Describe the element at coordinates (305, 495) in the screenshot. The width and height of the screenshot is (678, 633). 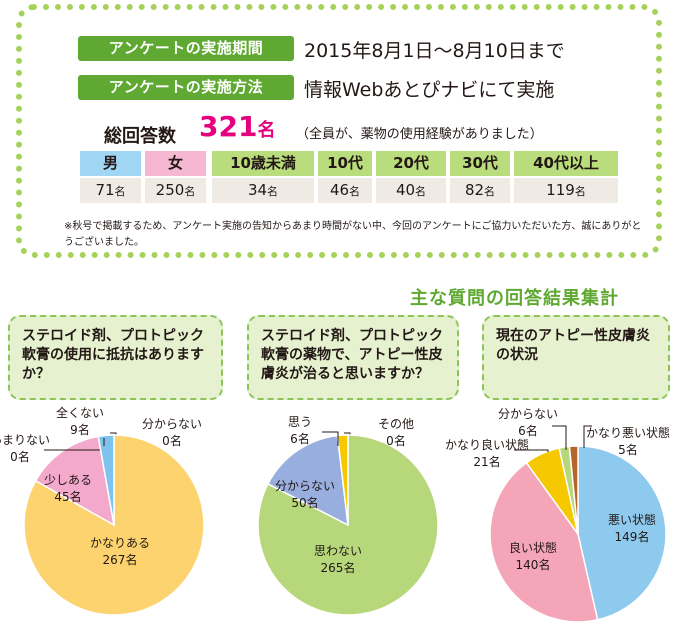
I see `pie-2-label-3: 分からない 50名` at that location.